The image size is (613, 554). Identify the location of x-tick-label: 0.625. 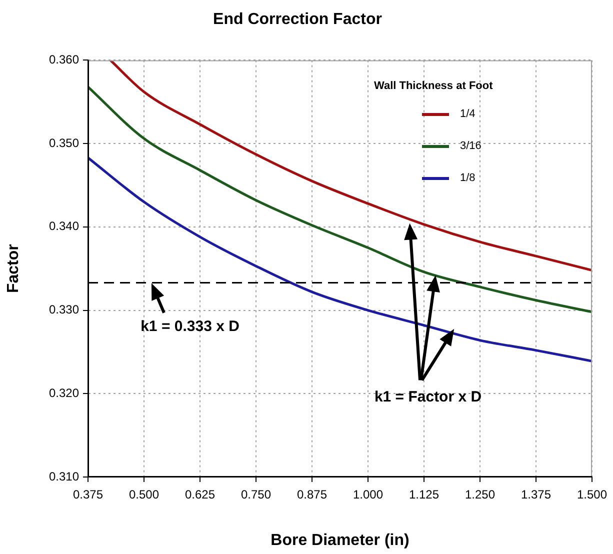
(200, 495).